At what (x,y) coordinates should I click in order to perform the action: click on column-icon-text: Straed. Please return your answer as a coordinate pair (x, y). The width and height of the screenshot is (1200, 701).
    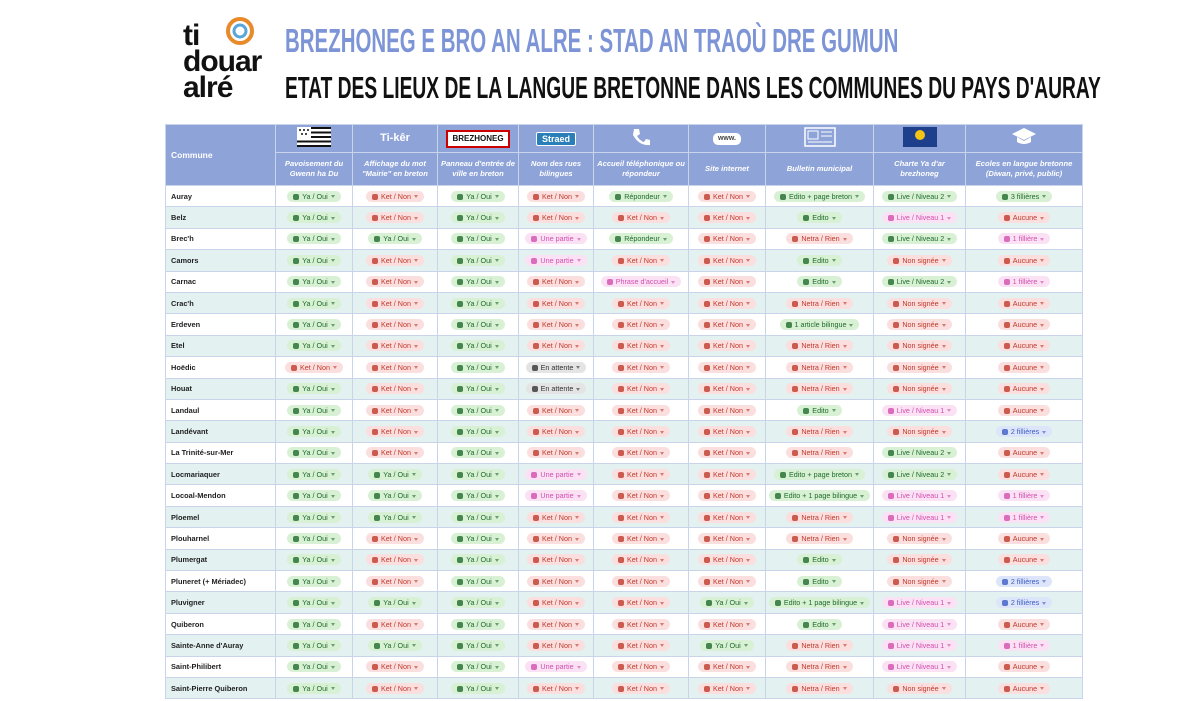
    Looking at the image, I should click on (555, 138).